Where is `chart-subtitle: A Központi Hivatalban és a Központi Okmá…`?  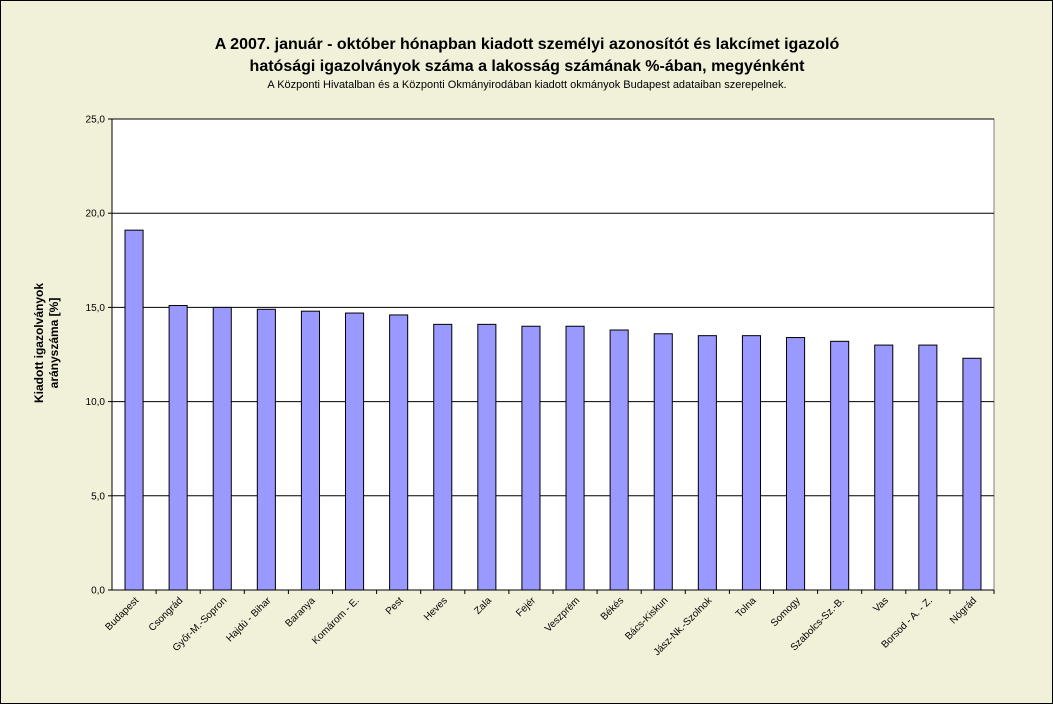 chart-subtitle: A Központi Hivatalban és a Központi Okmá… is located at coordinates (526, 85).